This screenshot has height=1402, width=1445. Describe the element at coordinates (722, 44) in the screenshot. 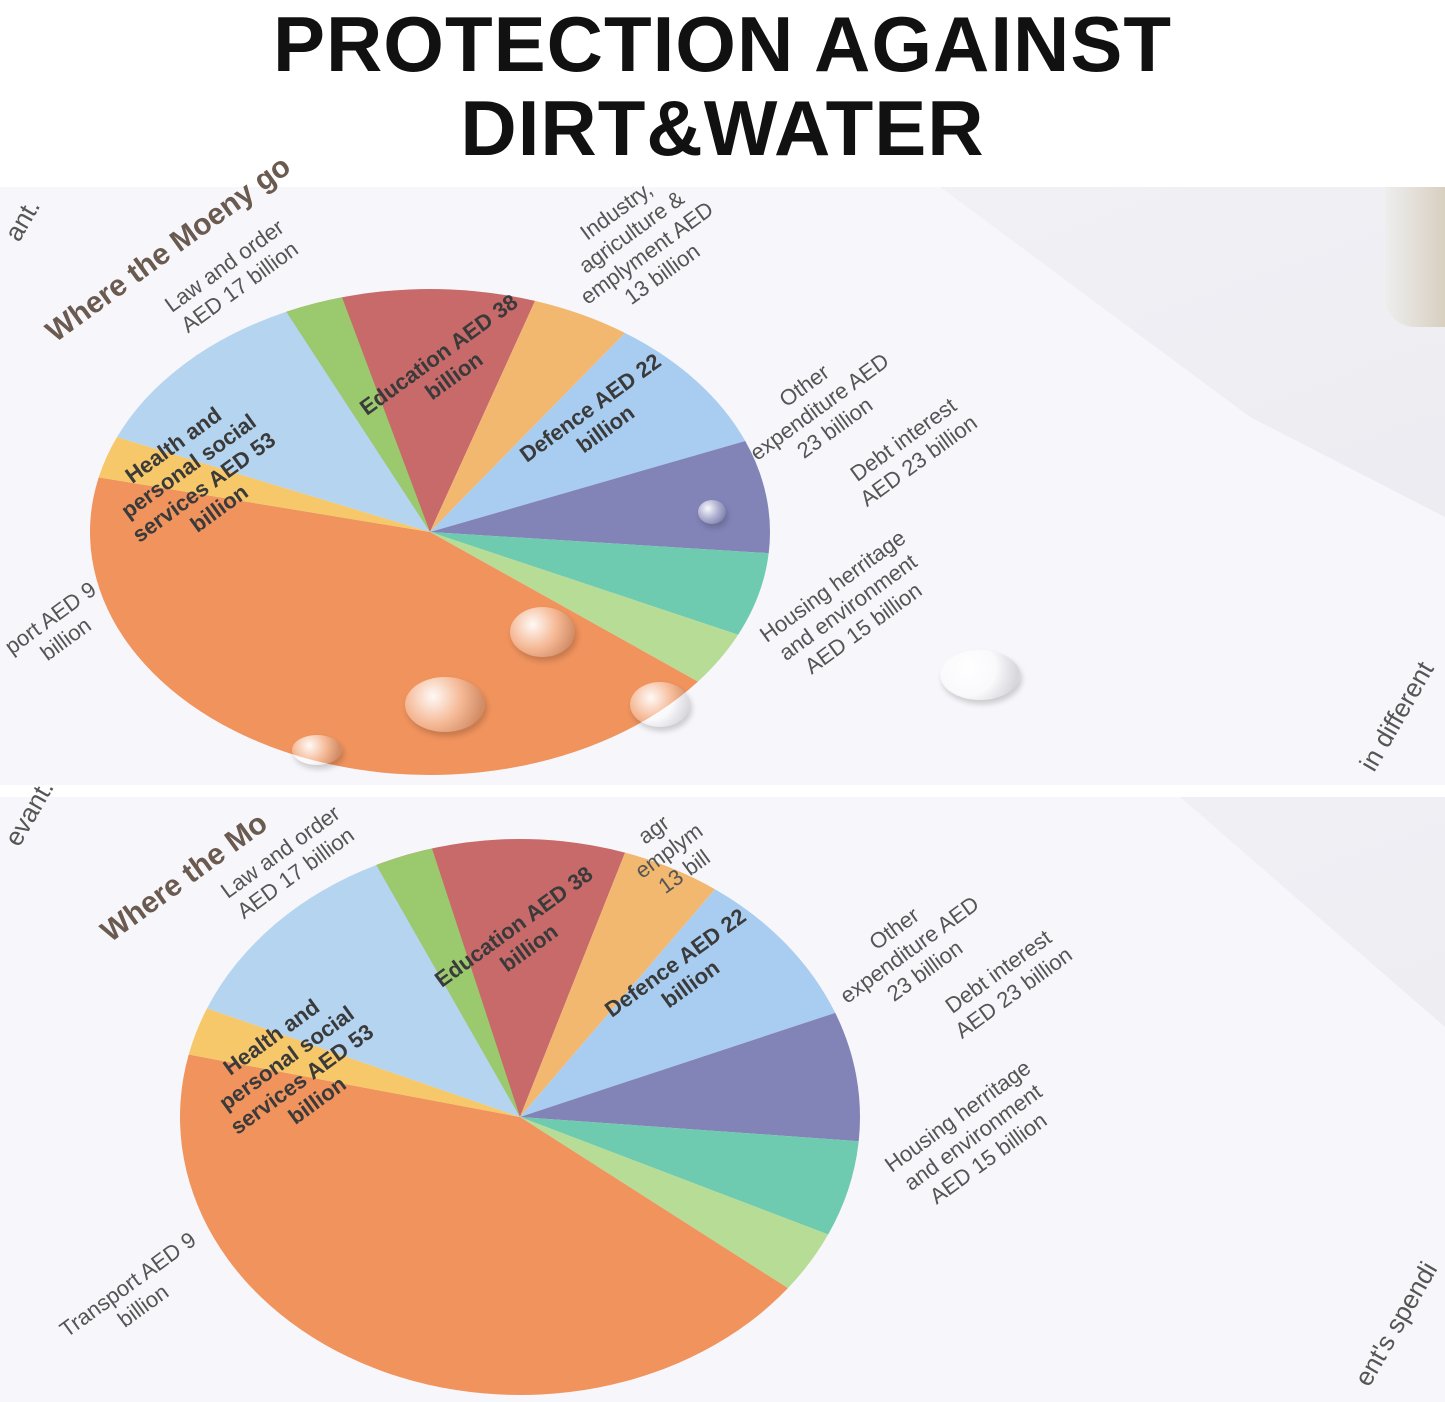

I see `headline-line-1: PROTECTION AGAINST` at that location.